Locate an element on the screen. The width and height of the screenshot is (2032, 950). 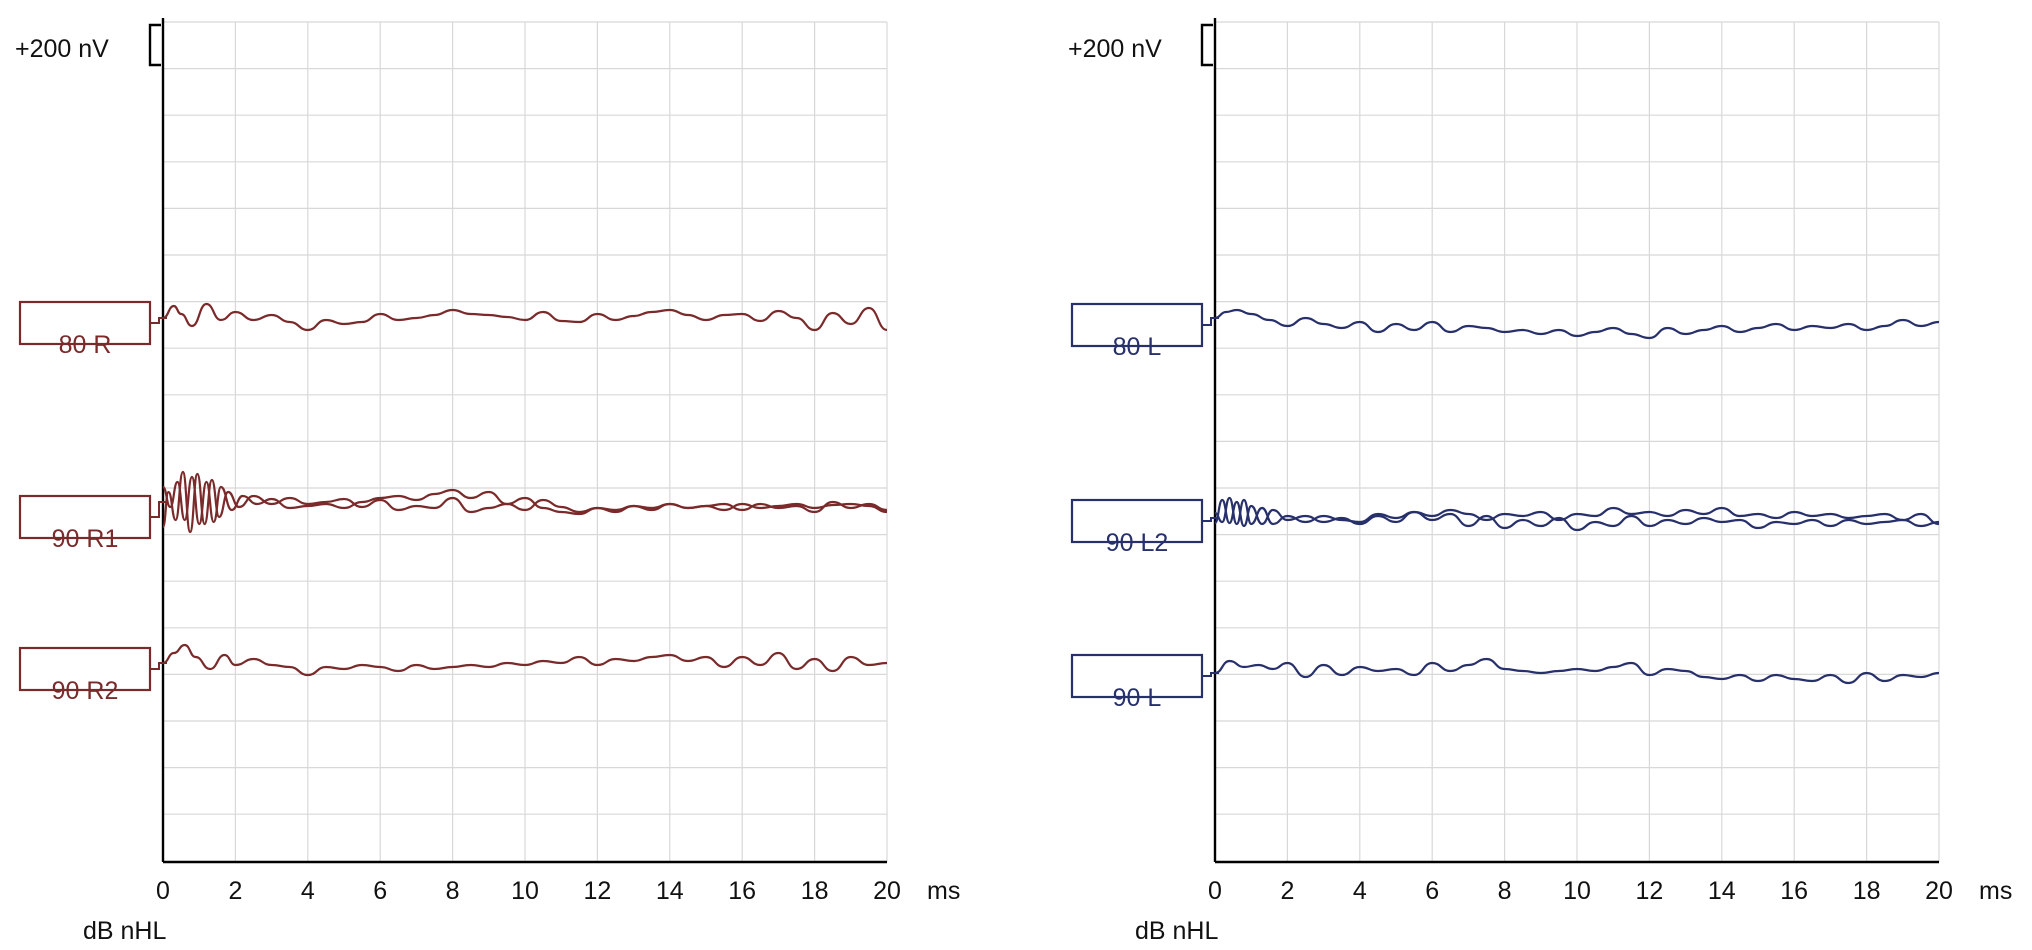
trace-label: 90 R2 is located at coordinates (85, 691).